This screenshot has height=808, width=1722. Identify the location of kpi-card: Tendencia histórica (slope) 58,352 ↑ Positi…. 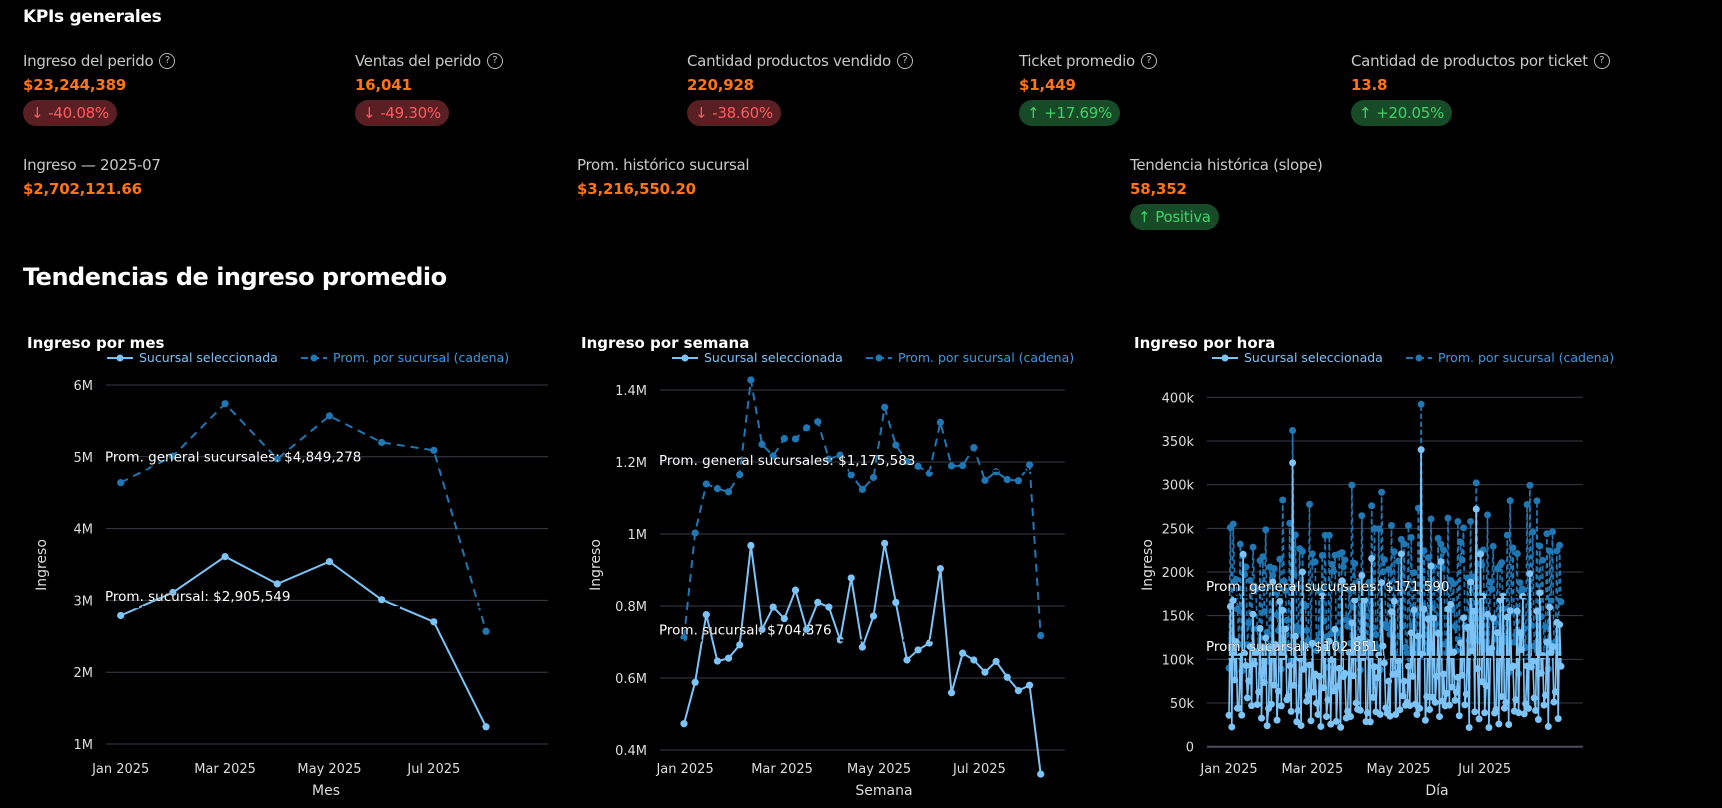
(1226, 193).